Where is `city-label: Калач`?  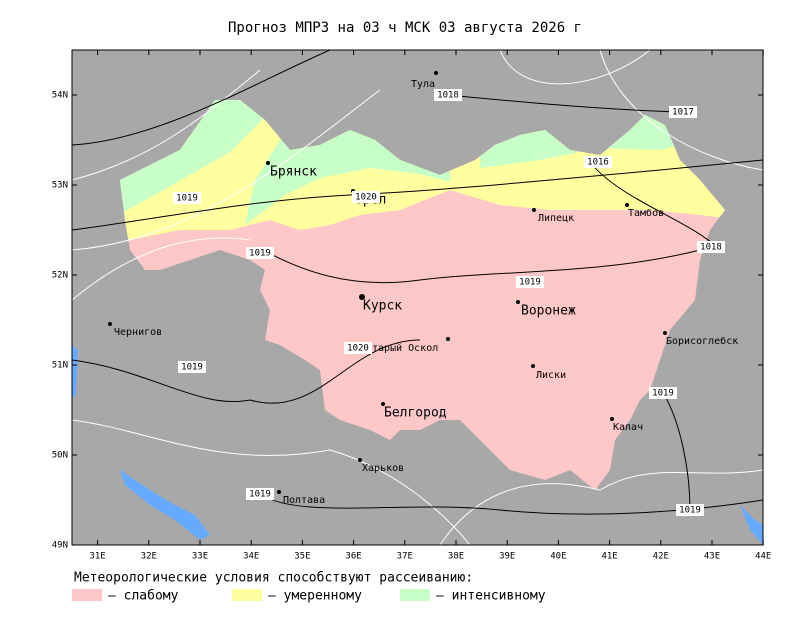 city-label: Калач is located at coordinates (628, 427).